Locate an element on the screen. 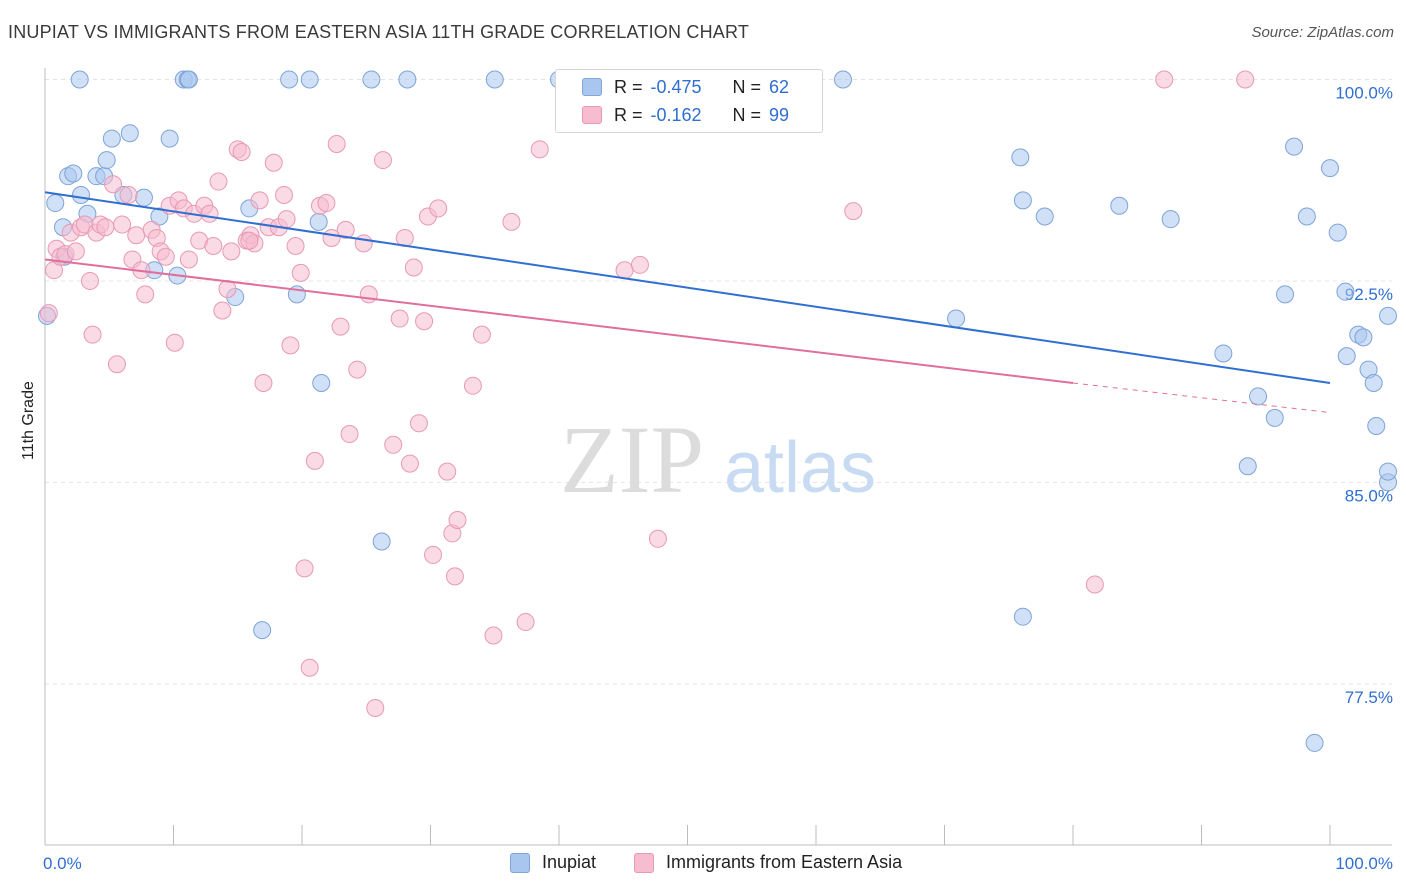 Image resolution: width=1406 pixels, height=892 pixels. legend-swatch-eastern-asia is located at coordinates (644, 862).